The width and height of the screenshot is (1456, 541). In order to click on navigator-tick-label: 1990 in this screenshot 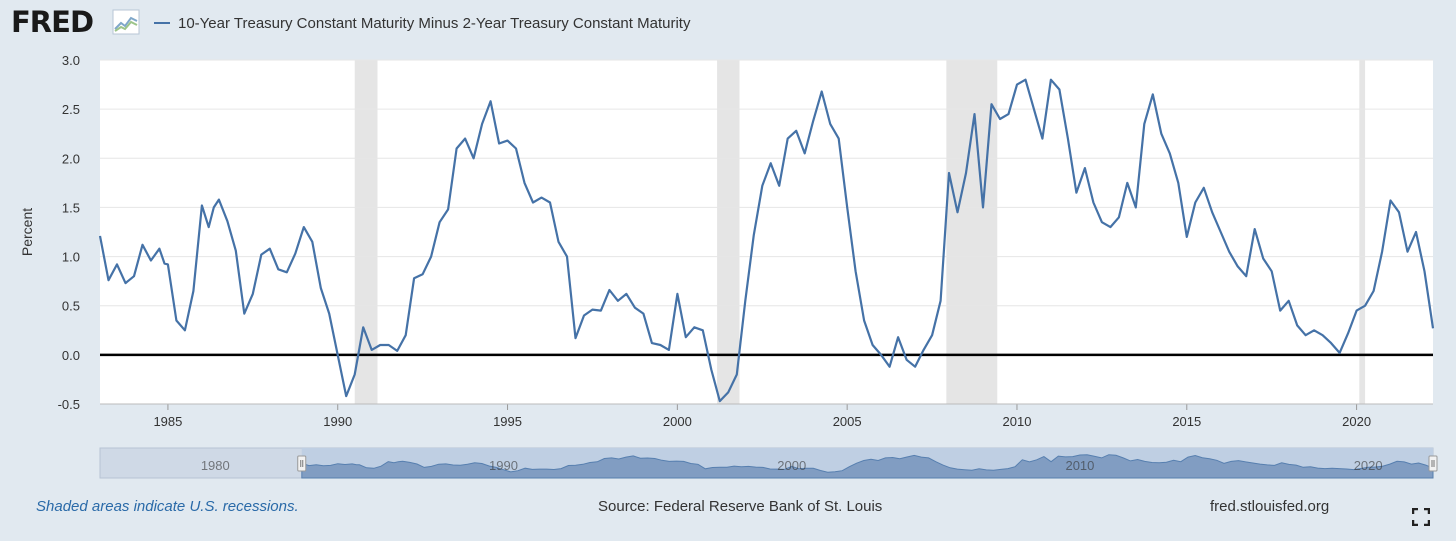, I will do `click(503, 465)`.